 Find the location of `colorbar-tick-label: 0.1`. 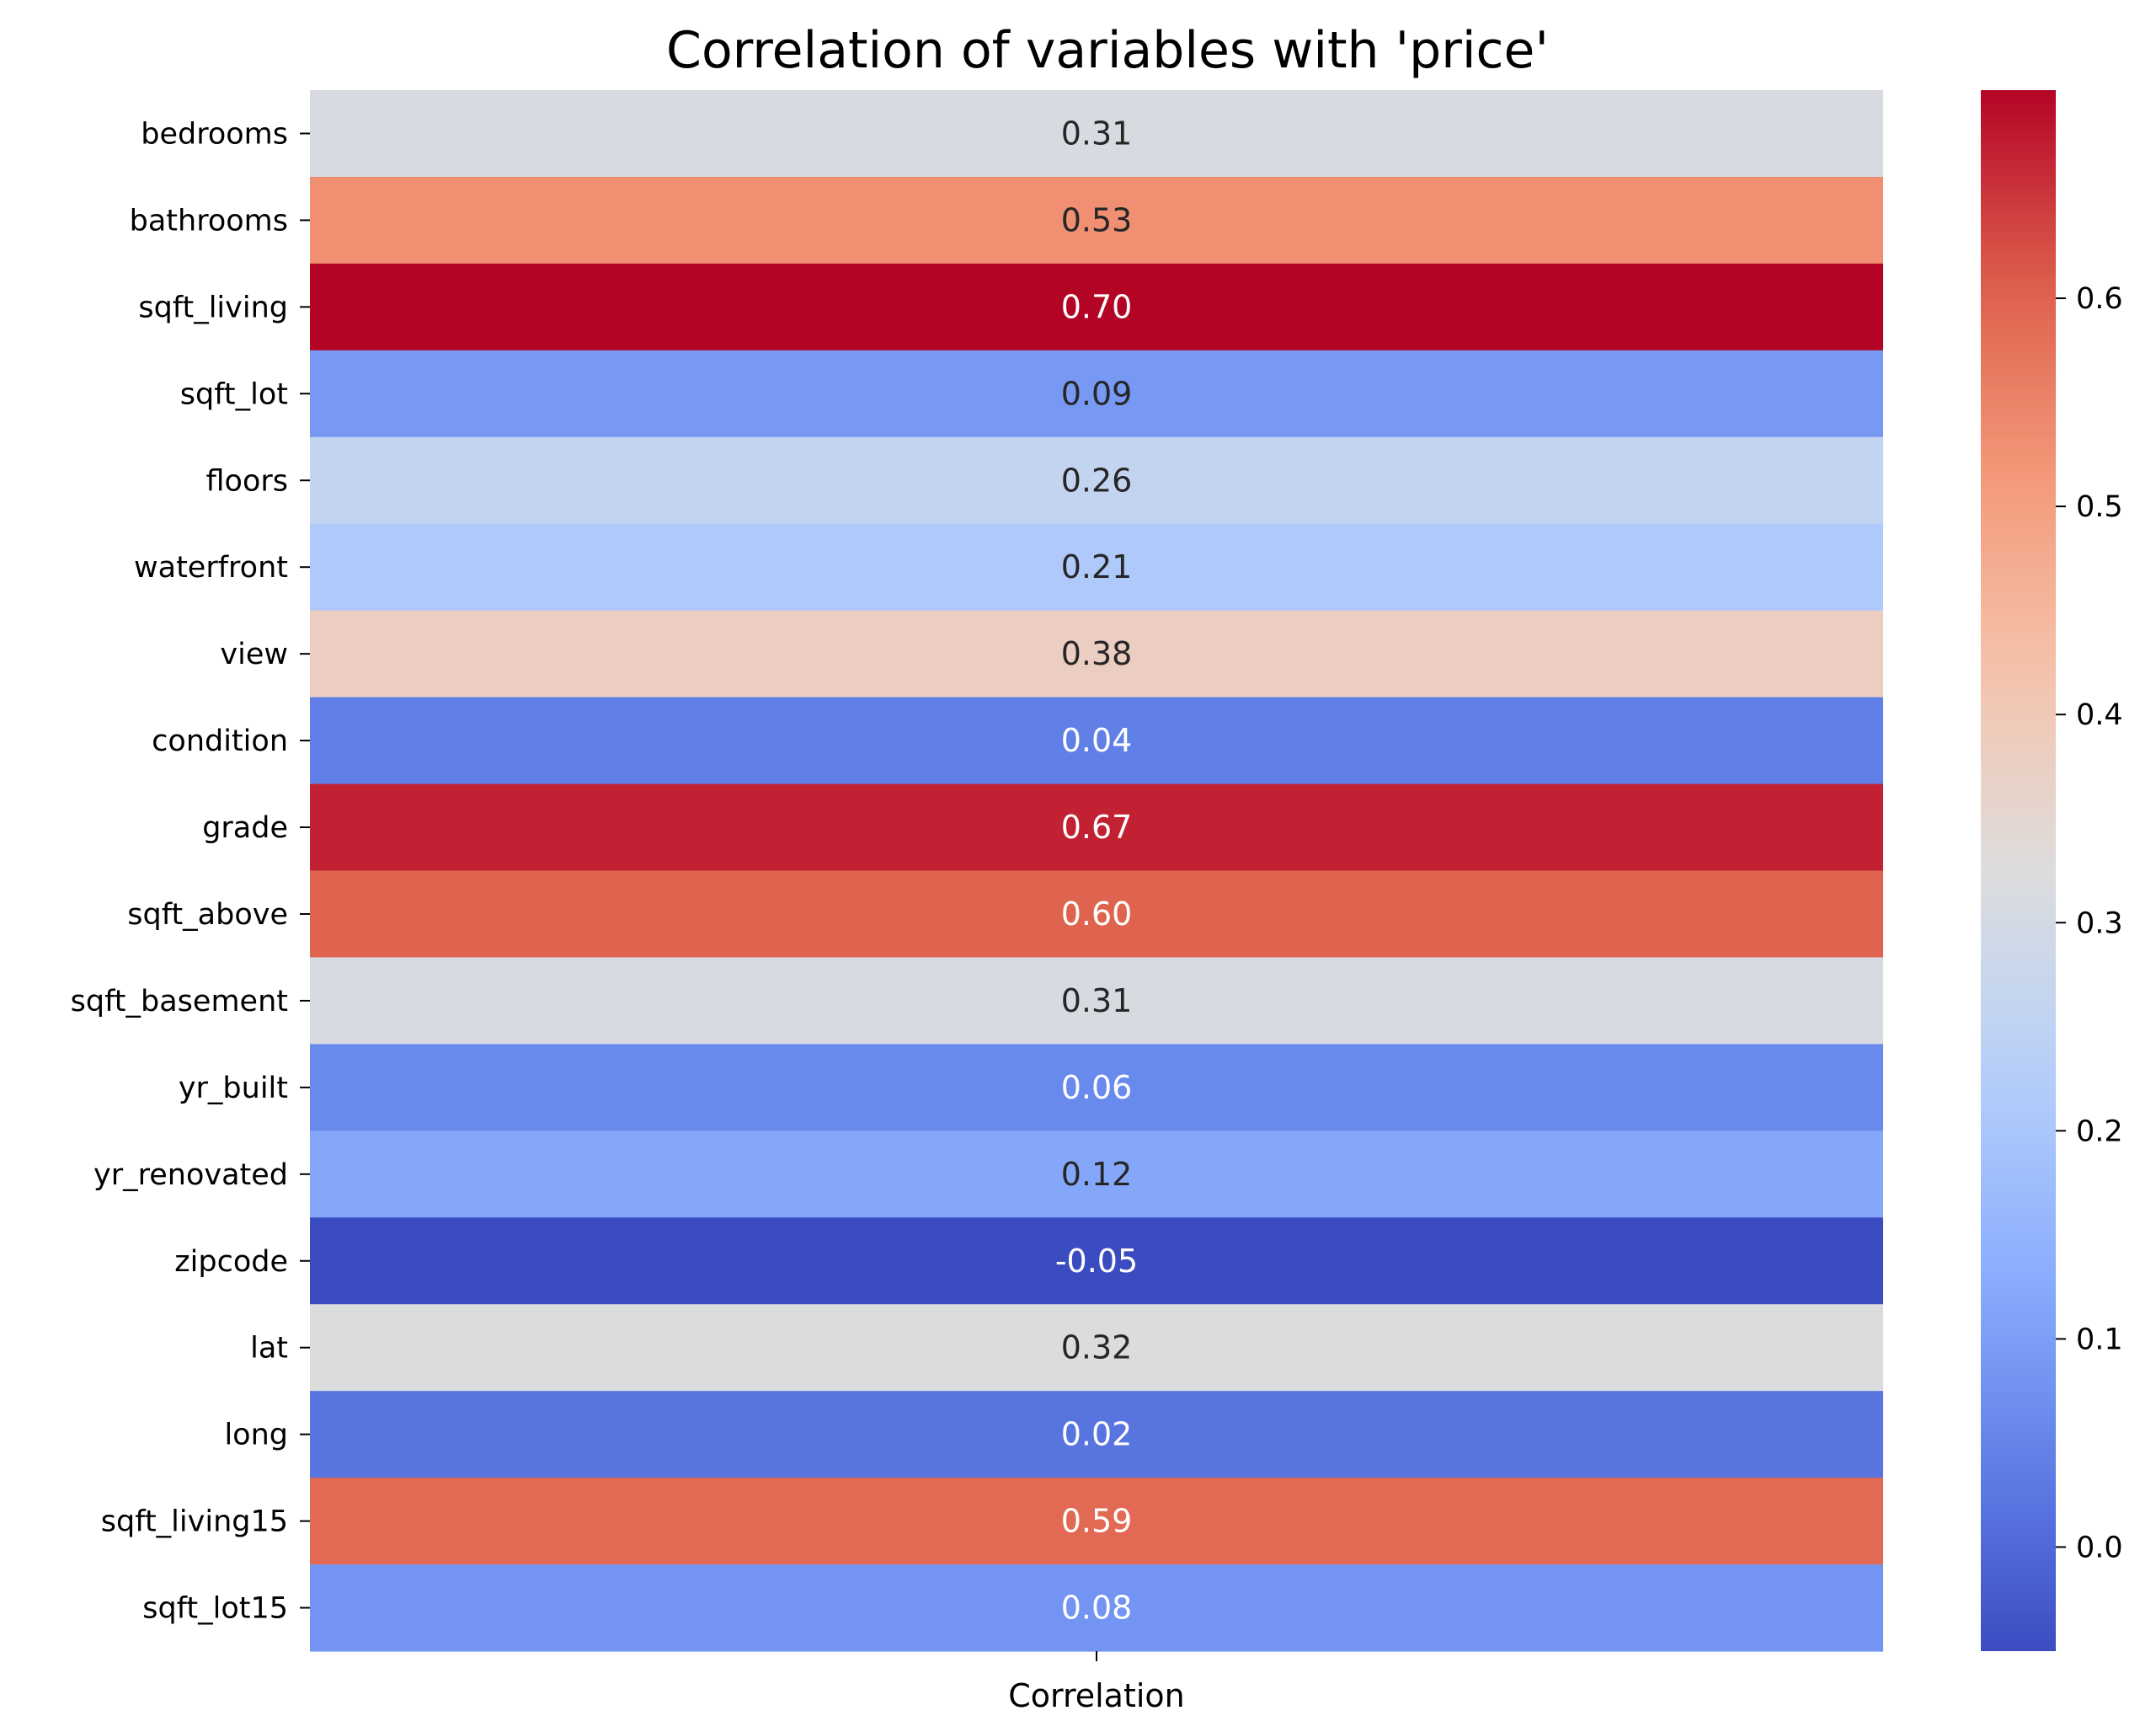

colorbar-tick-label: 0.1 is located at coordinates (2099, 1339).